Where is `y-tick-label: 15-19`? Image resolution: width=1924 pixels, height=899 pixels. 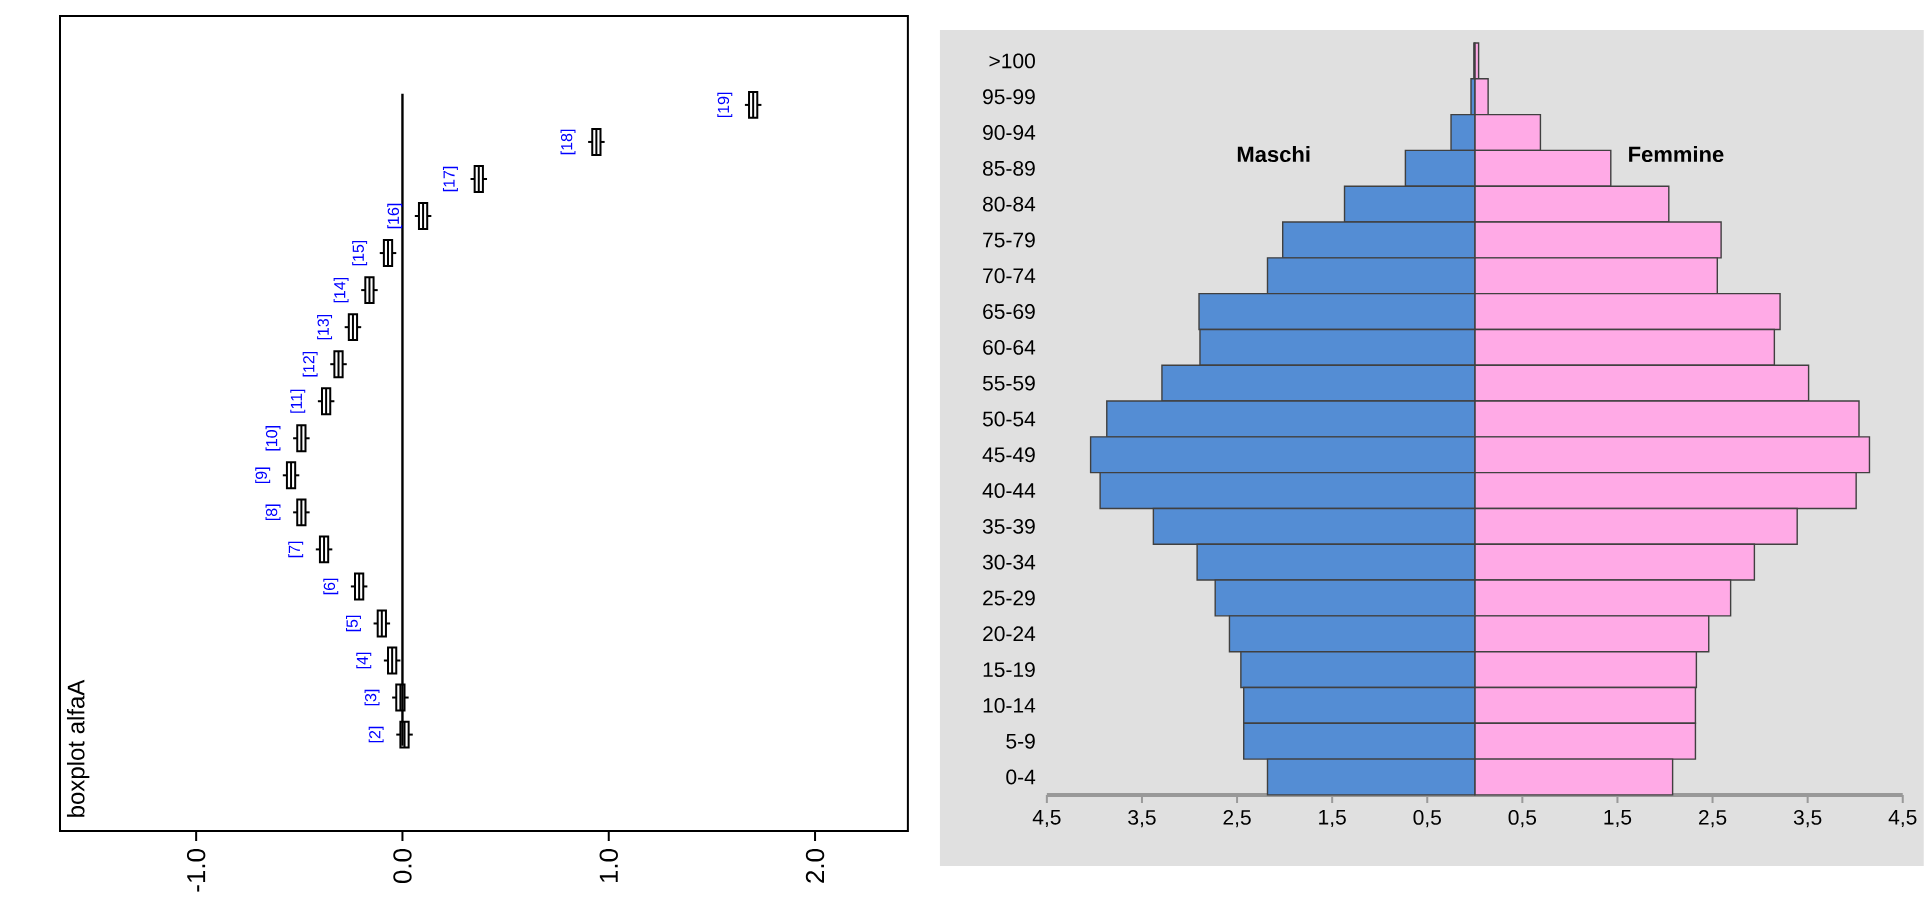 y-tick-label: 15-19 is located at coordinates (1009, 669).